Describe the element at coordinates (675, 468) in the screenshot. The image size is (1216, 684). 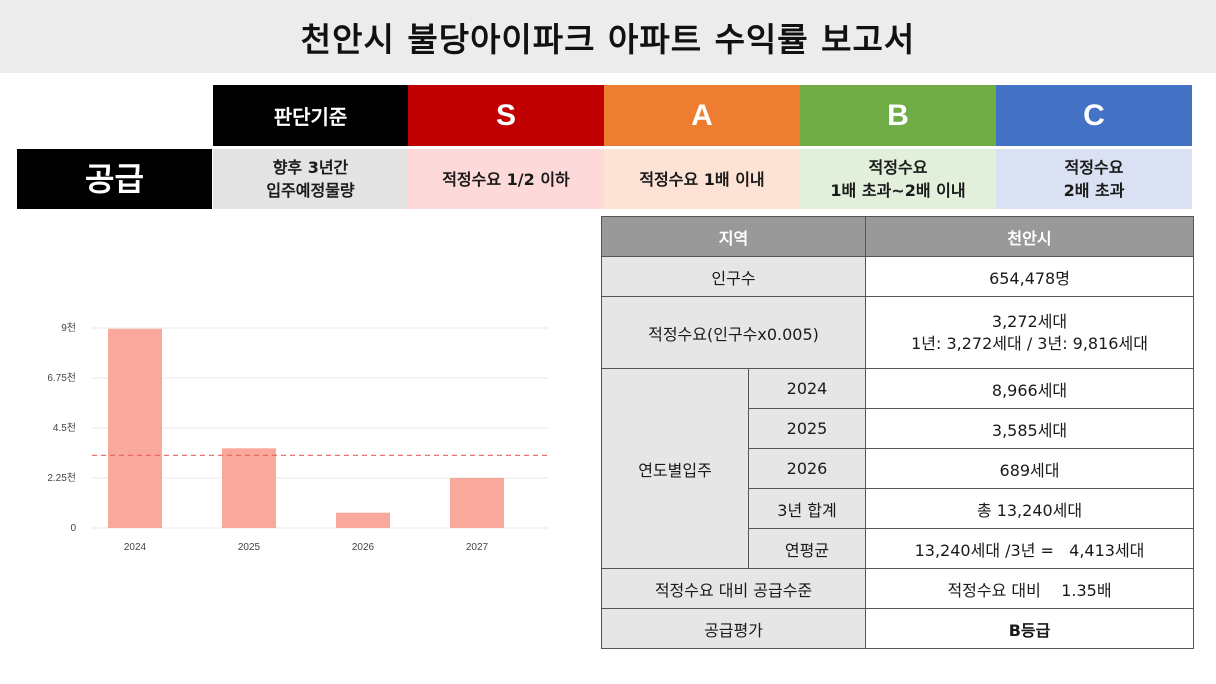
I see `yearly-label: 연도별입주` at that location.